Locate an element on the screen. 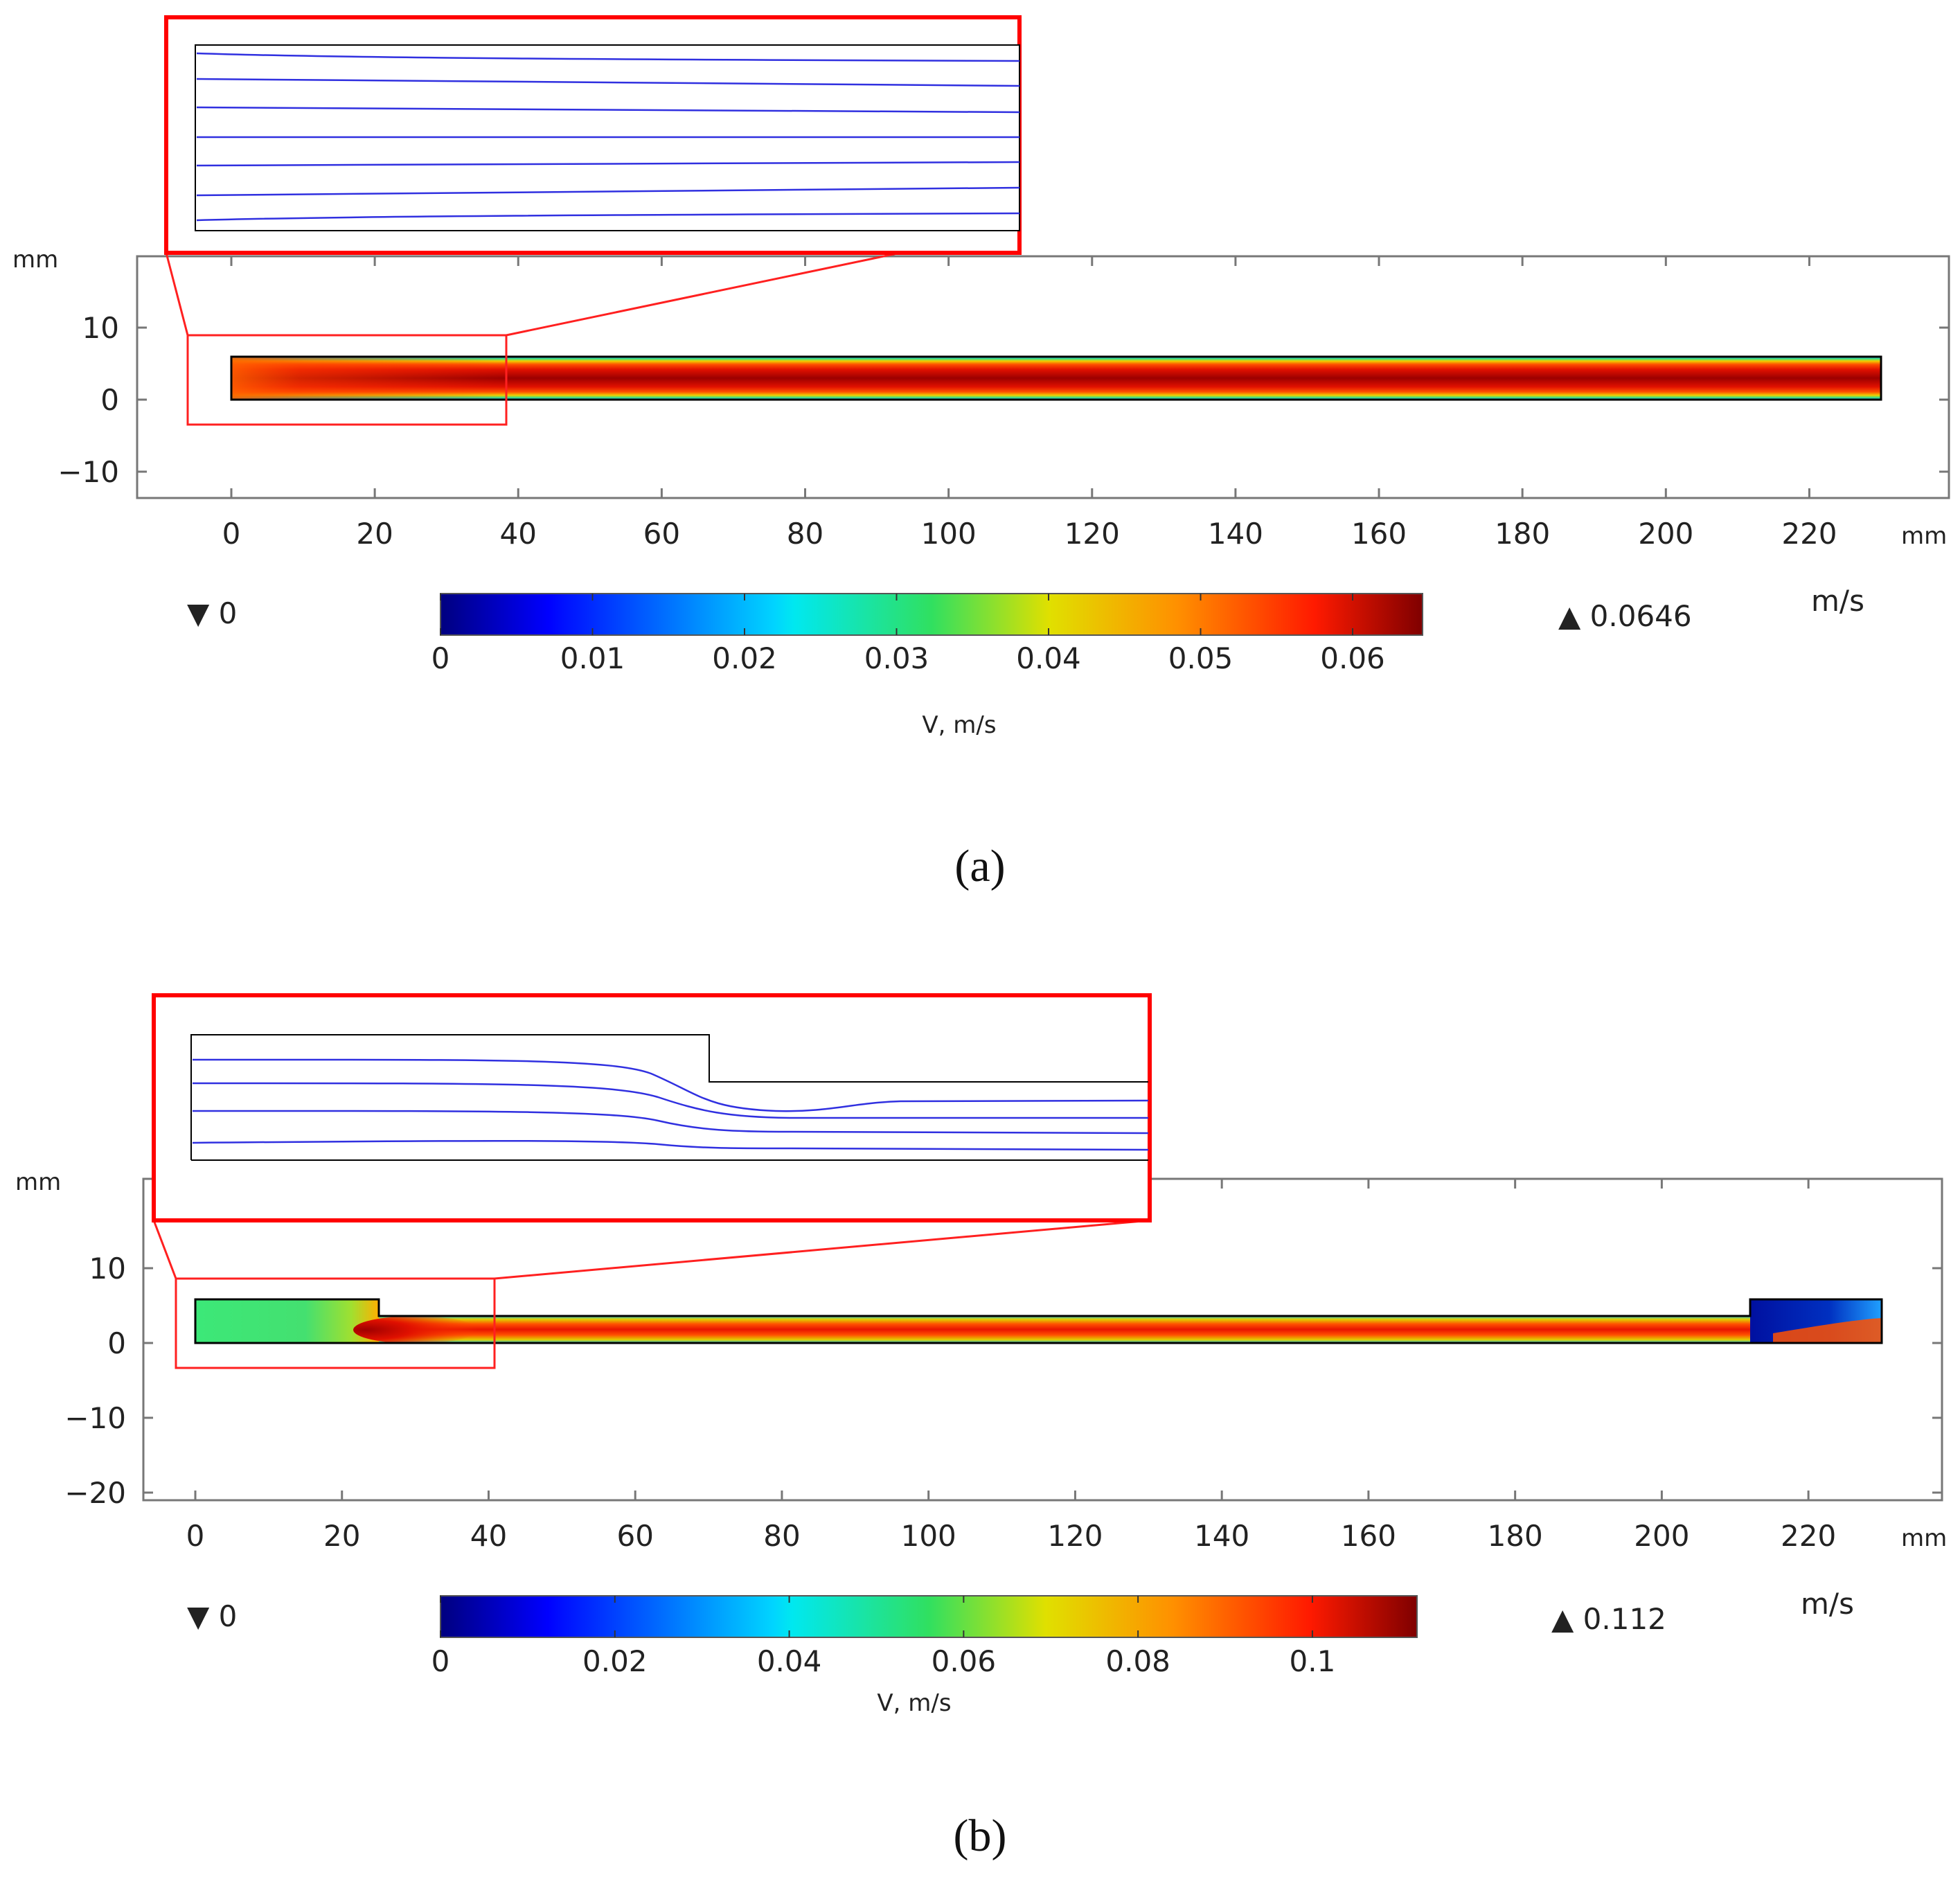  colorbar-min-a: ▼ 0 is located at coordinates (212, 613).